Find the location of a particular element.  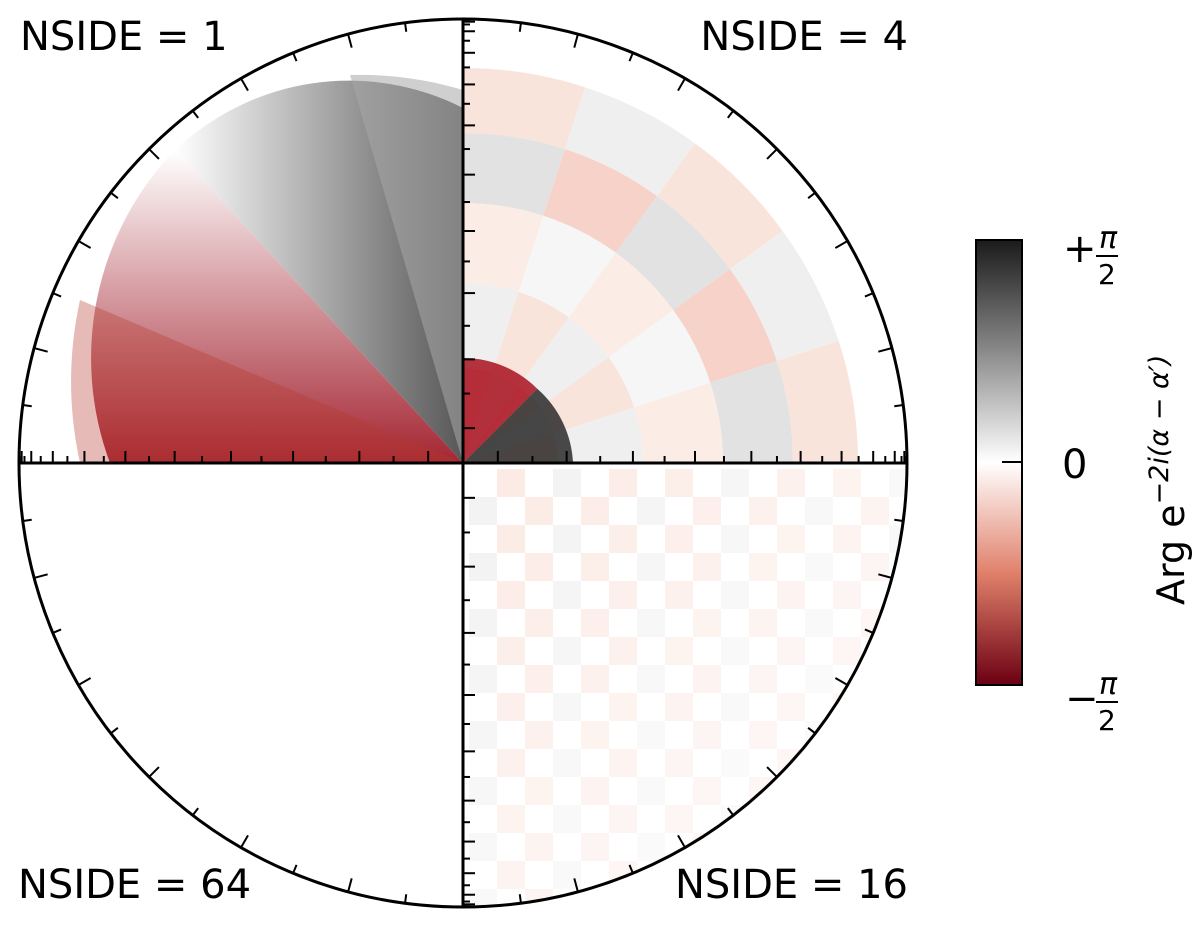

nside-4-region is located at coordinates (660, 265).